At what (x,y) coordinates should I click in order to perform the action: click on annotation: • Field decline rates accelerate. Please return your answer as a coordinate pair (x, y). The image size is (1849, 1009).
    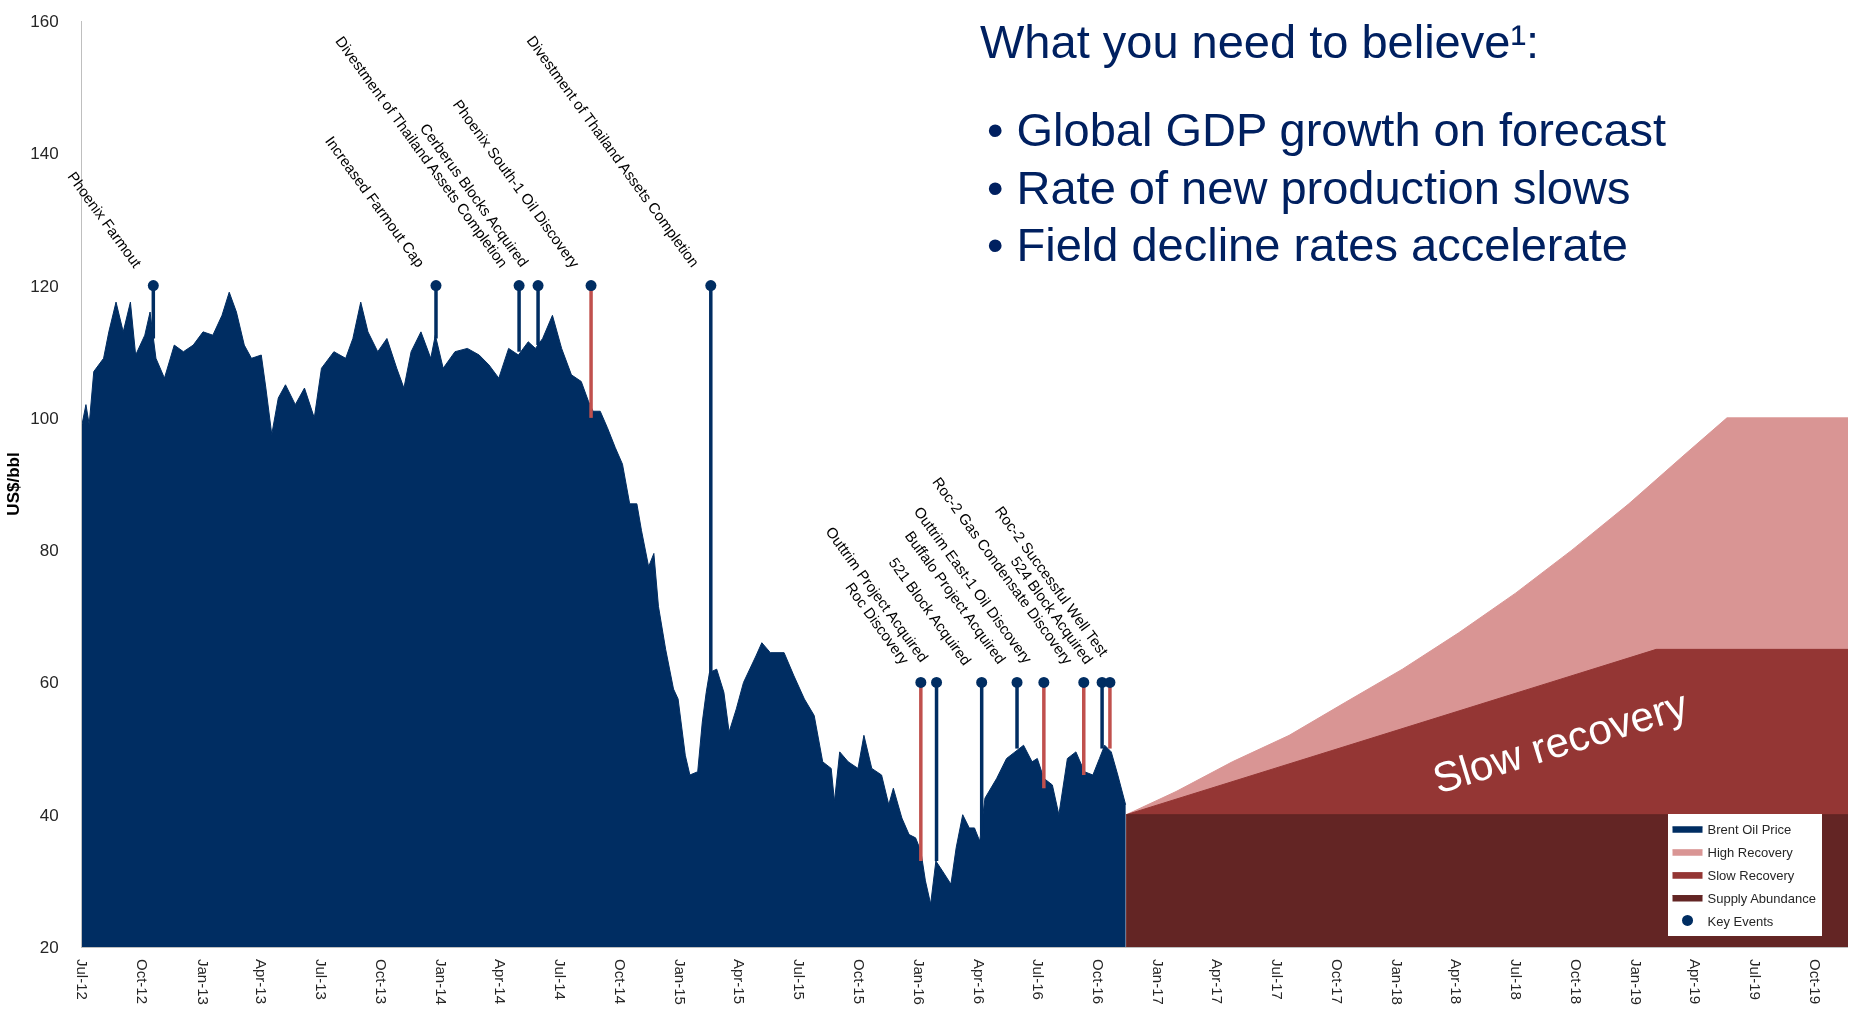
    Looking at the image, I should click on (1307, 244).